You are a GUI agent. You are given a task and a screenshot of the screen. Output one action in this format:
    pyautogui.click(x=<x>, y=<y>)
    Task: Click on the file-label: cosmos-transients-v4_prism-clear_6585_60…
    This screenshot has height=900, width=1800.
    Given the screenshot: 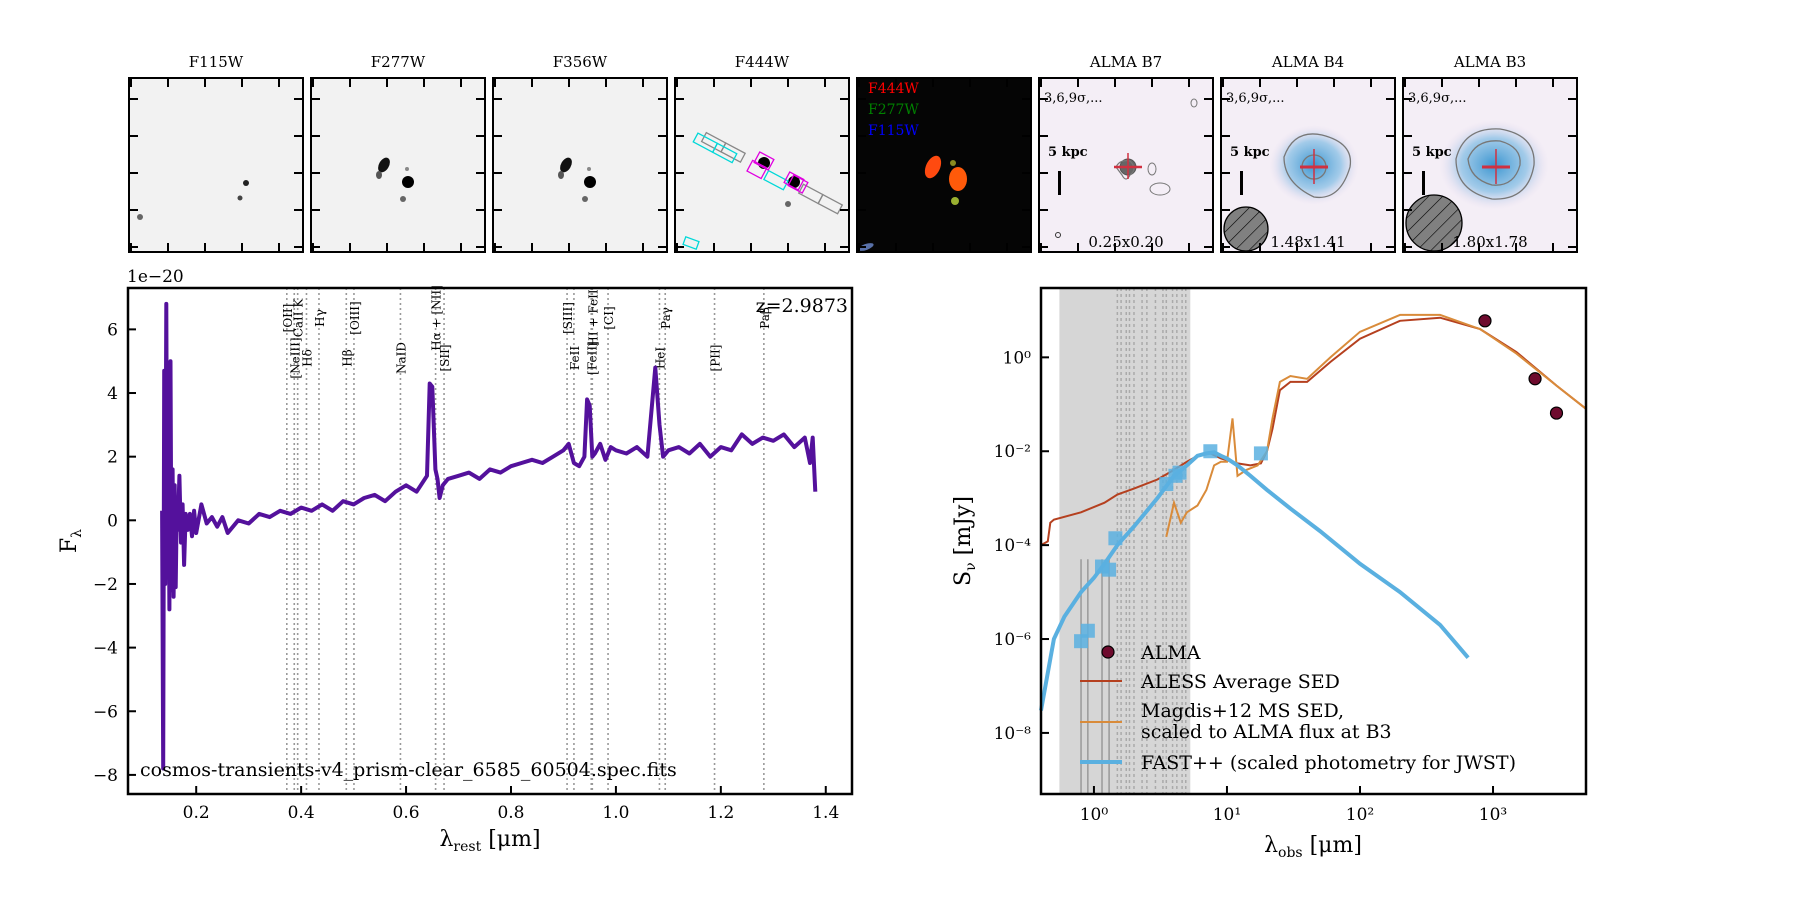 What is the action you would take?
    pyautogui.click(x=408, y=770)
    